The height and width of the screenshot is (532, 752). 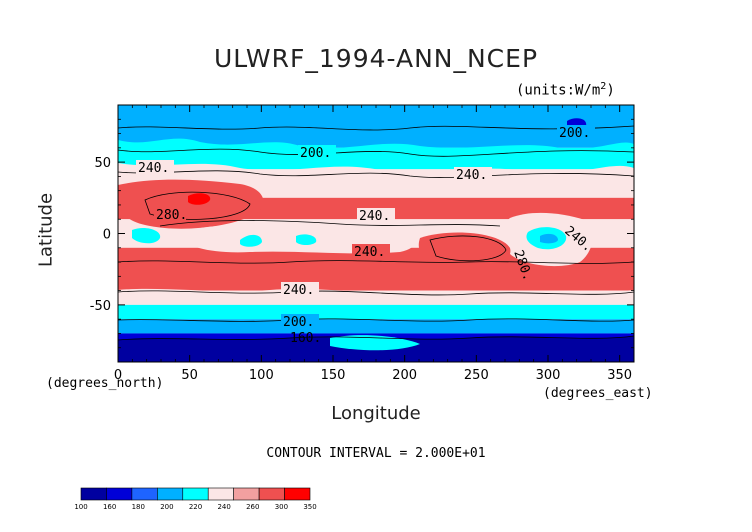 I want to click on x-tick-label: 0, so click(x=118, y=375).